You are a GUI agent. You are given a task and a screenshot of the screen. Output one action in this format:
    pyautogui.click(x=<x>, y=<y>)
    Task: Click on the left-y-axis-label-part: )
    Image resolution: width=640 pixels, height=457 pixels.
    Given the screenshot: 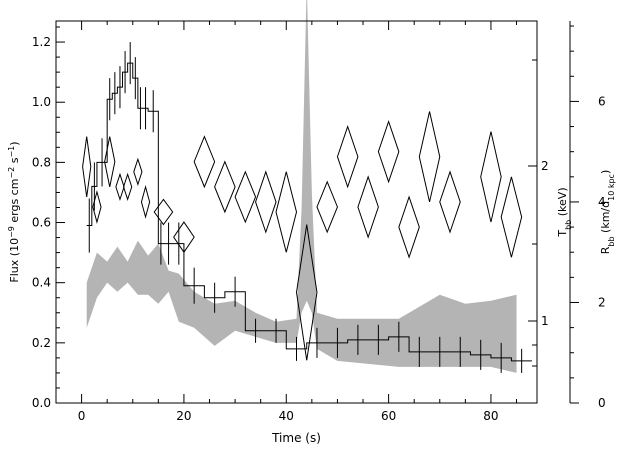 What is the action you would take?
    pyautogui.click(x=14, y=143)
    